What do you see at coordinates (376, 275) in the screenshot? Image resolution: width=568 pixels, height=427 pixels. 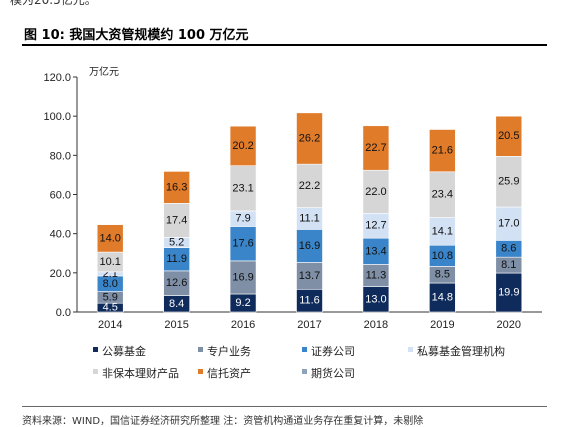 I see `data-label: 11.3` at bounding box center [376, 275].